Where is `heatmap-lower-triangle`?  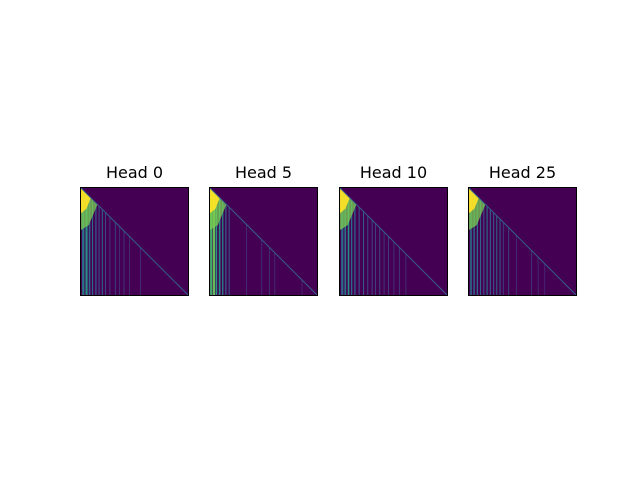 heatmap-lower-triangle is located at coordinates (110, 241).